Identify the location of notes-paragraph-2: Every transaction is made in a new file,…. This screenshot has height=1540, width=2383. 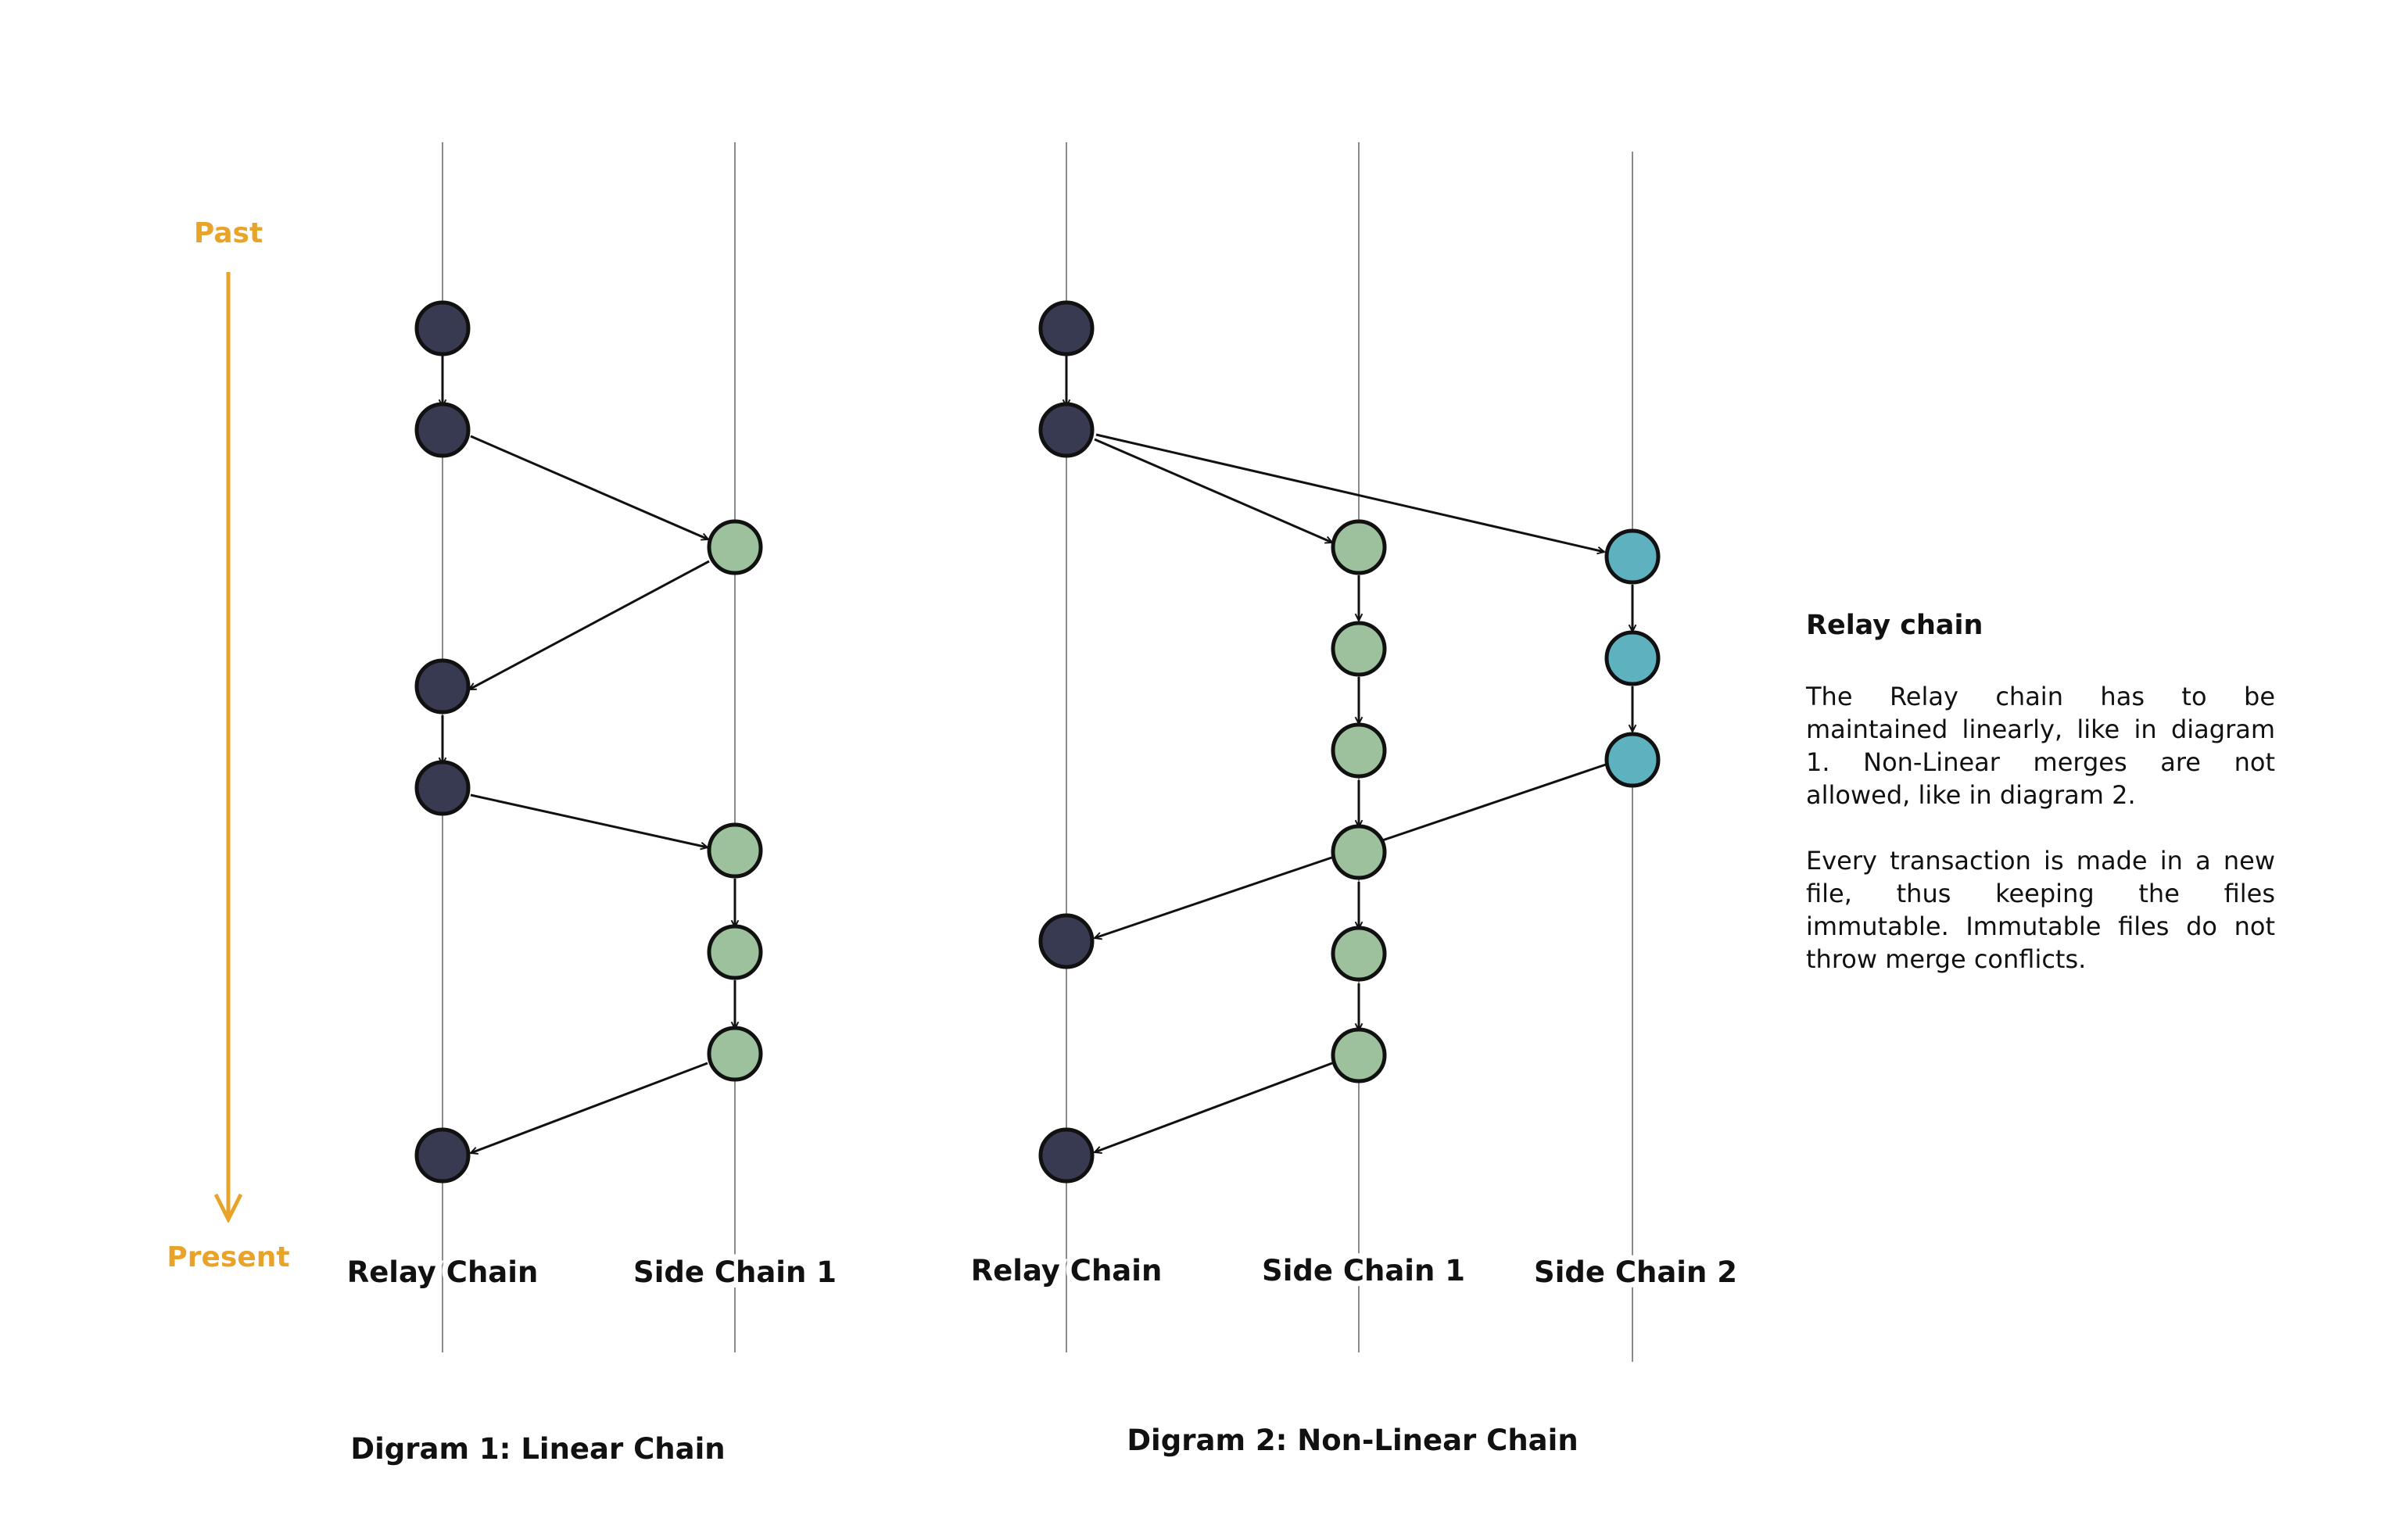
(2040, 910).